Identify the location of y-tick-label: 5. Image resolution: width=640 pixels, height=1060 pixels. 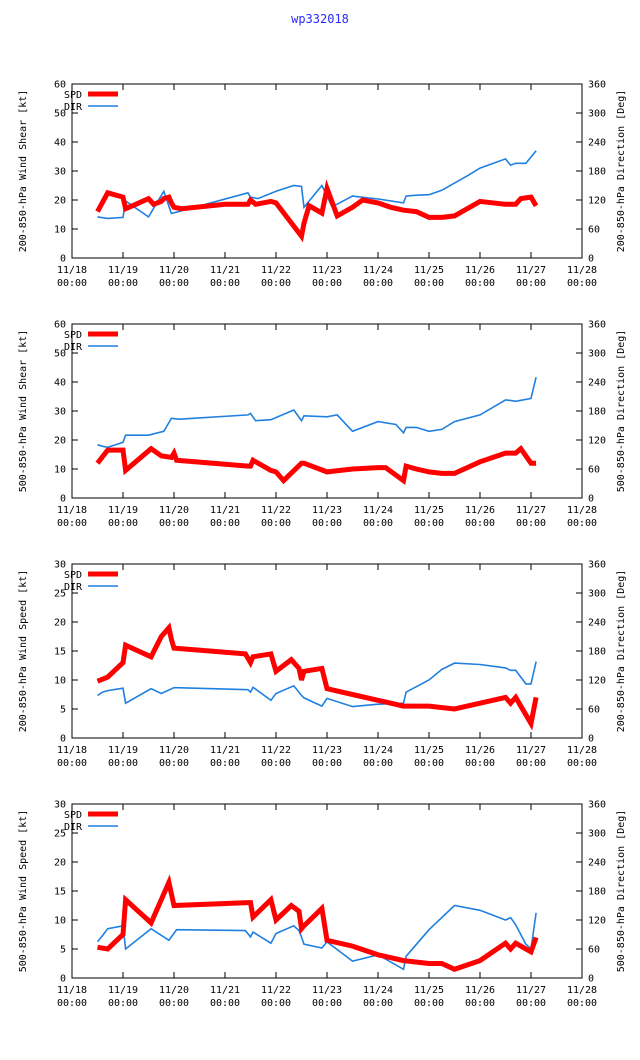
(63, 710).